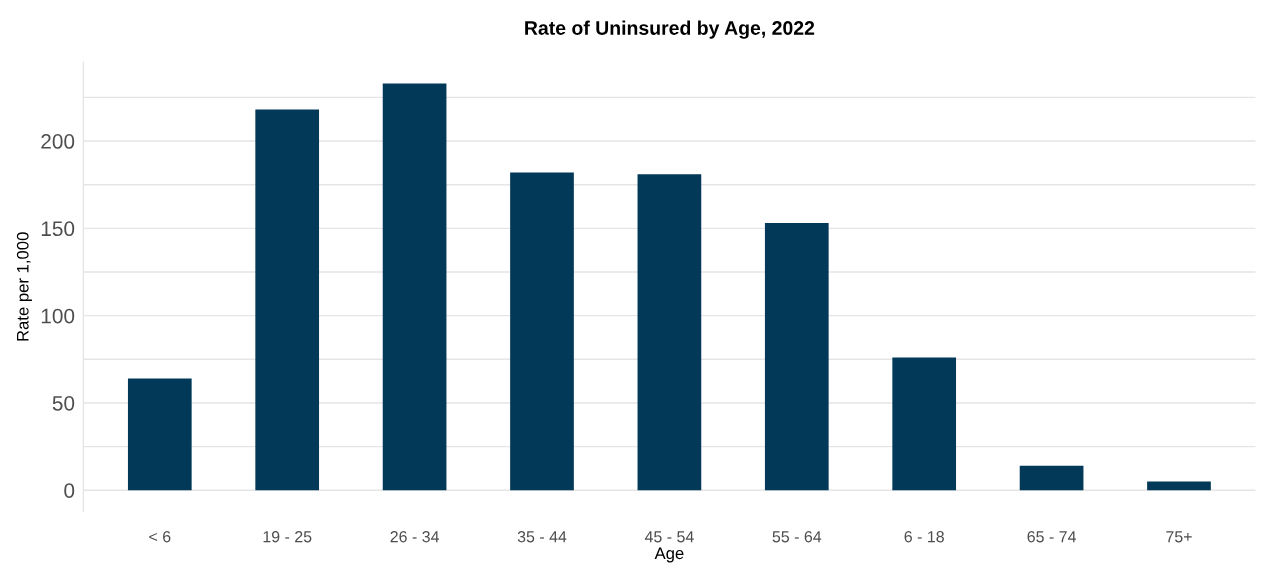  Describe the element at coordinates (670, 29) in the screenshot. I see `chart-title: Rate of Uninsured by Age, 2022` at that location.